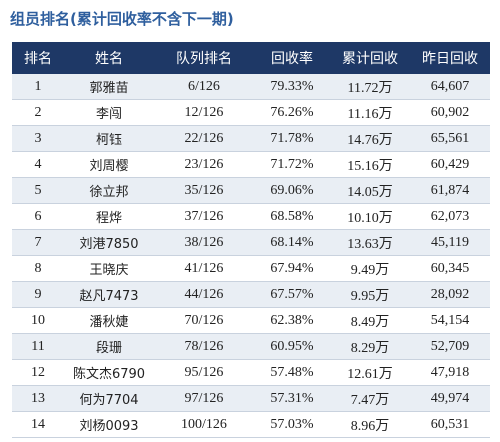  What do you see at coordinates (450, 164) in the screenshot?
I see `table-cell: 60,429` at bounding box center [450, 164].